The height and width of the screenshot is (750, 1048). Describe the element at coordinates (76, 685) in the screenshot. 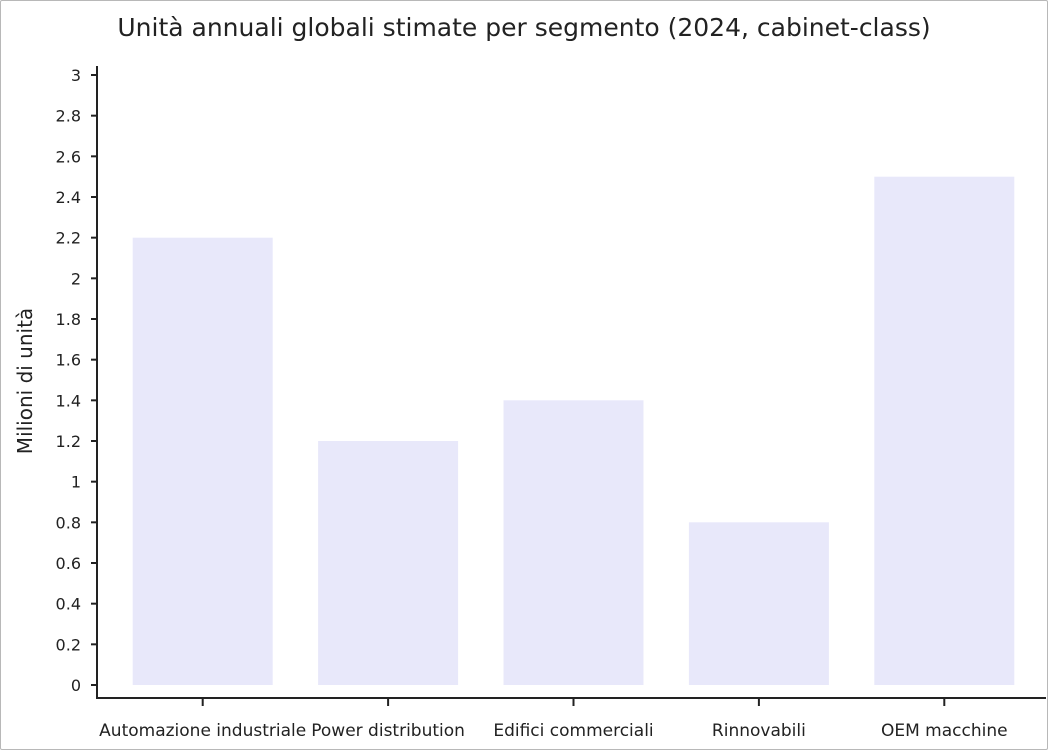

I see `y-tick-label-0: 0` at that location.